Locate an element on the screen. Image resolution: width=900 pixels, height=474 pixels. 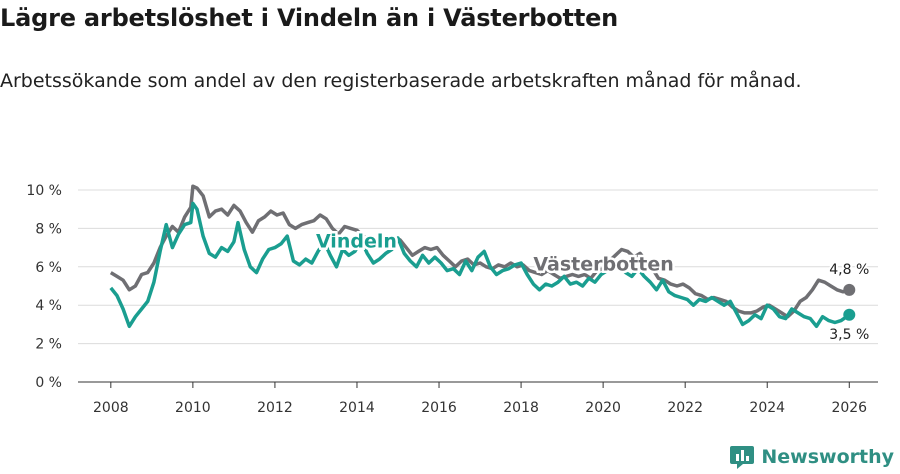
end-point-vasterbotten is located at coordinates (849, 289).